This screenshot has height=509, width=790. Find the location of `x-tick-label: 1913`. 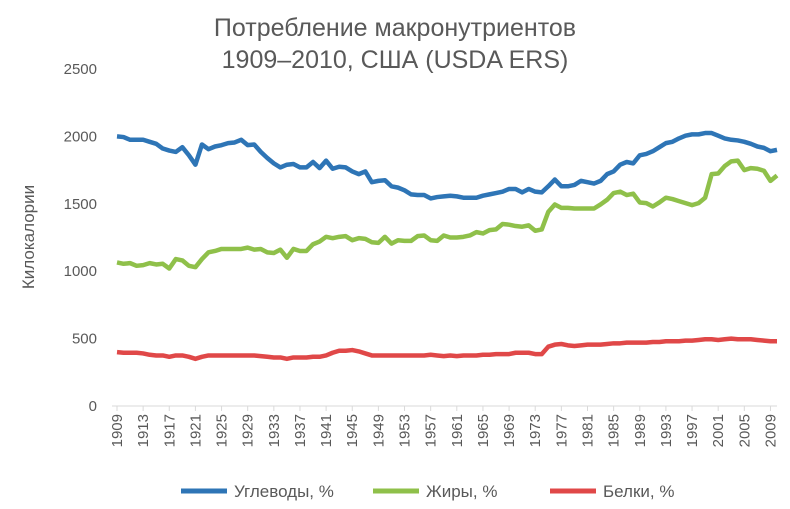

x-tick-label: 1913 is located at coordinates (143, 430).